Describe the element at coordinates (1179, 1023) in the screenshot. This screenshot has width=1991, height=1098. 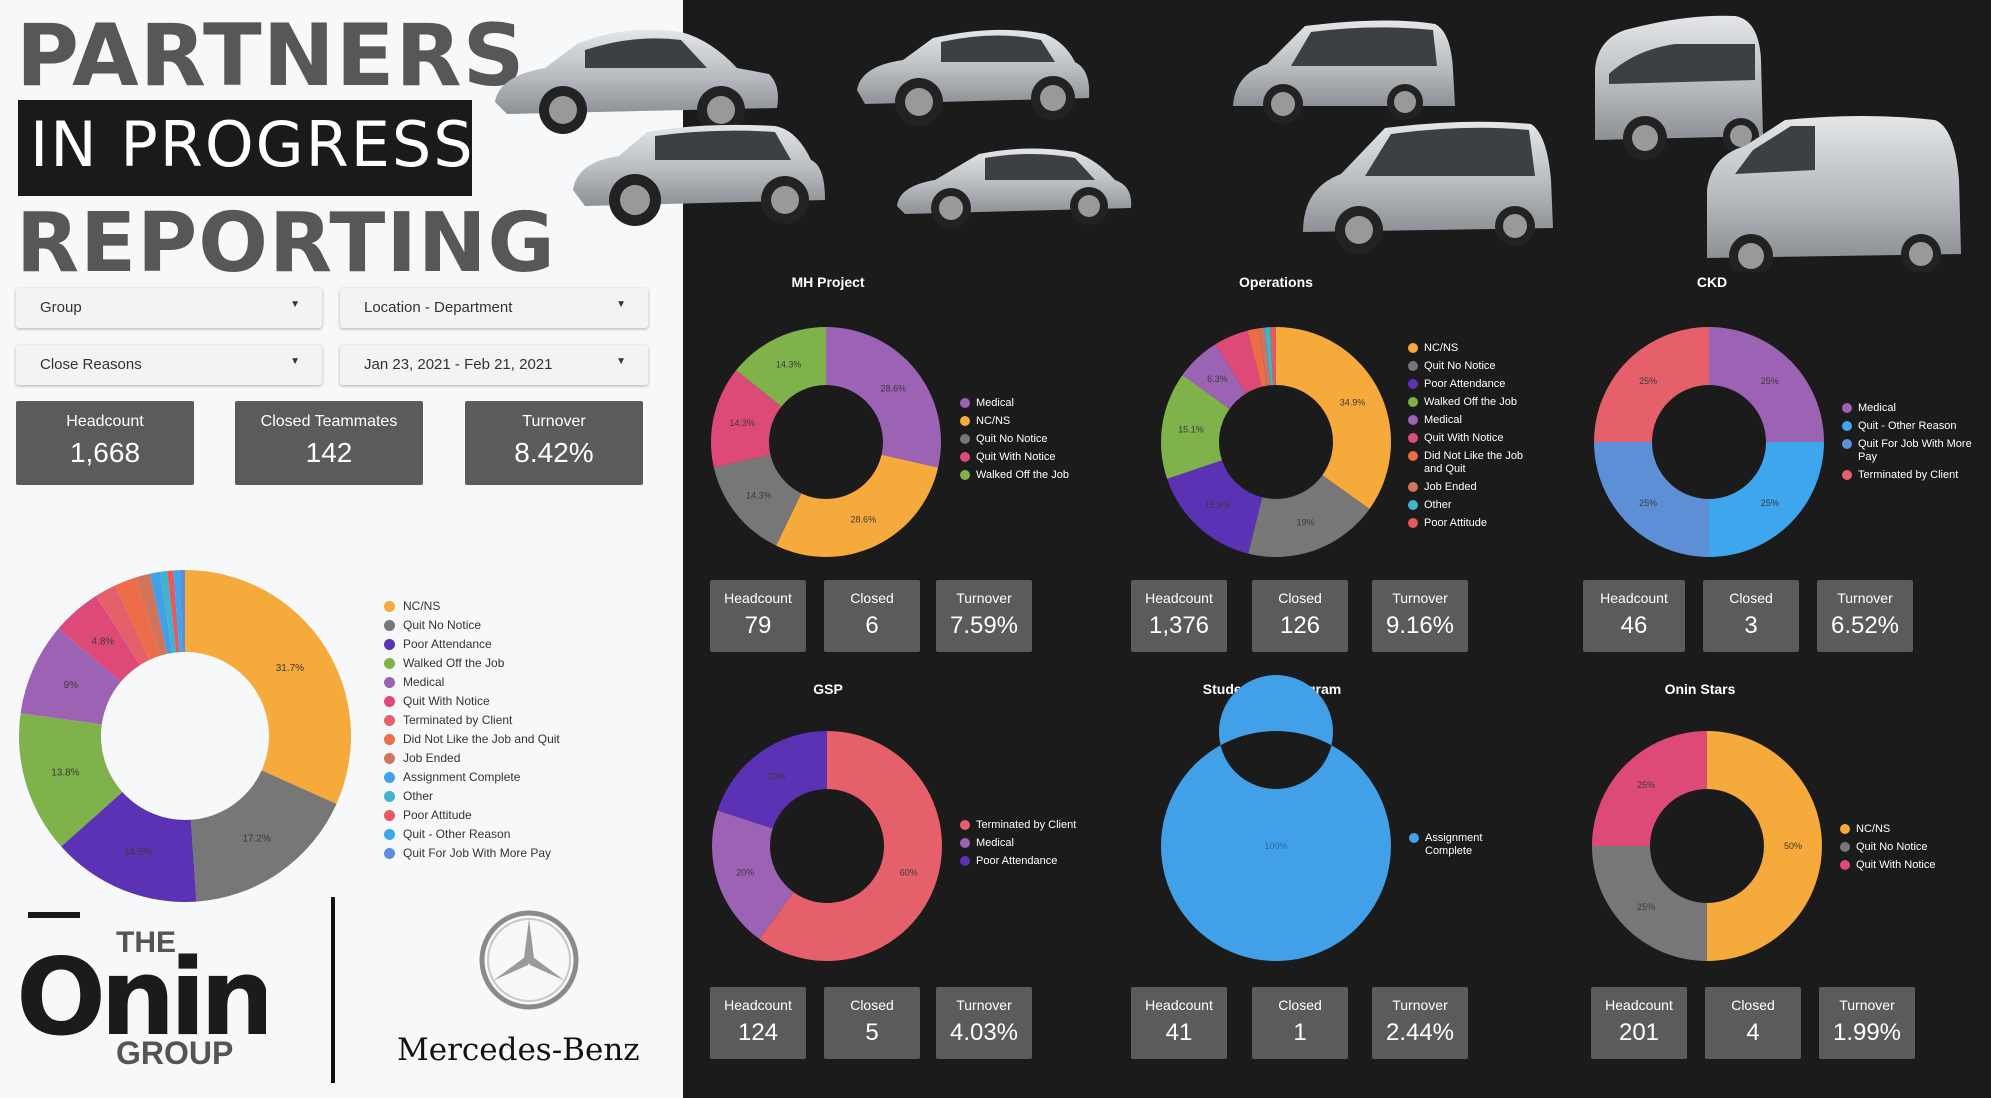
I see `student-headcount-card: Headcount 41` at that location.